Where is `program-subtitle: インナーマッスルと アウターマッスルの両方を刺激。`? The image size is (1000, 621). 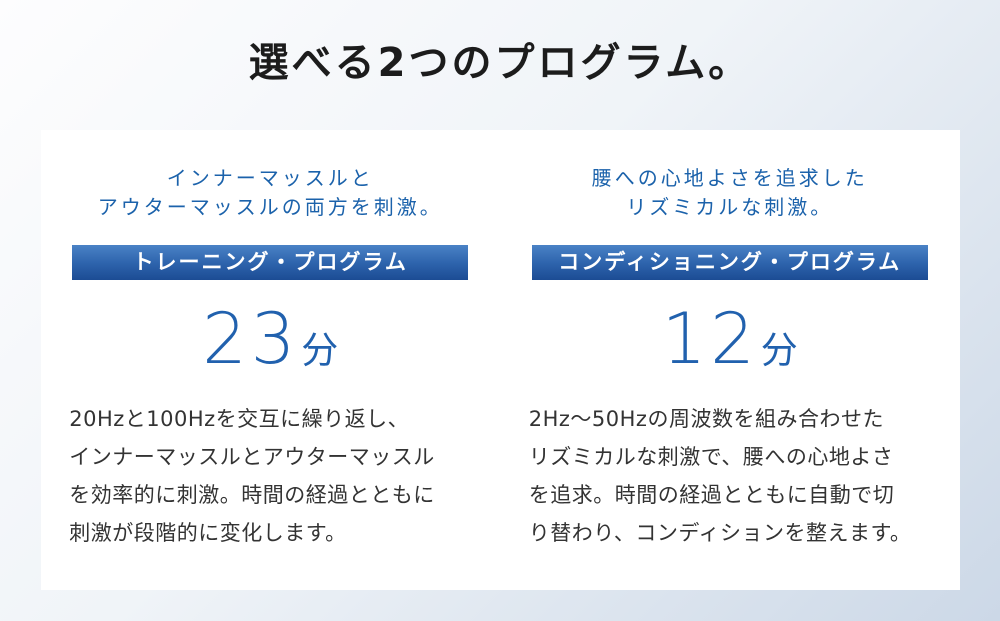 program-subtitle: インナーマッスルと アウターマッスルの両方を刺激。 is located at coordinates (270, 192).